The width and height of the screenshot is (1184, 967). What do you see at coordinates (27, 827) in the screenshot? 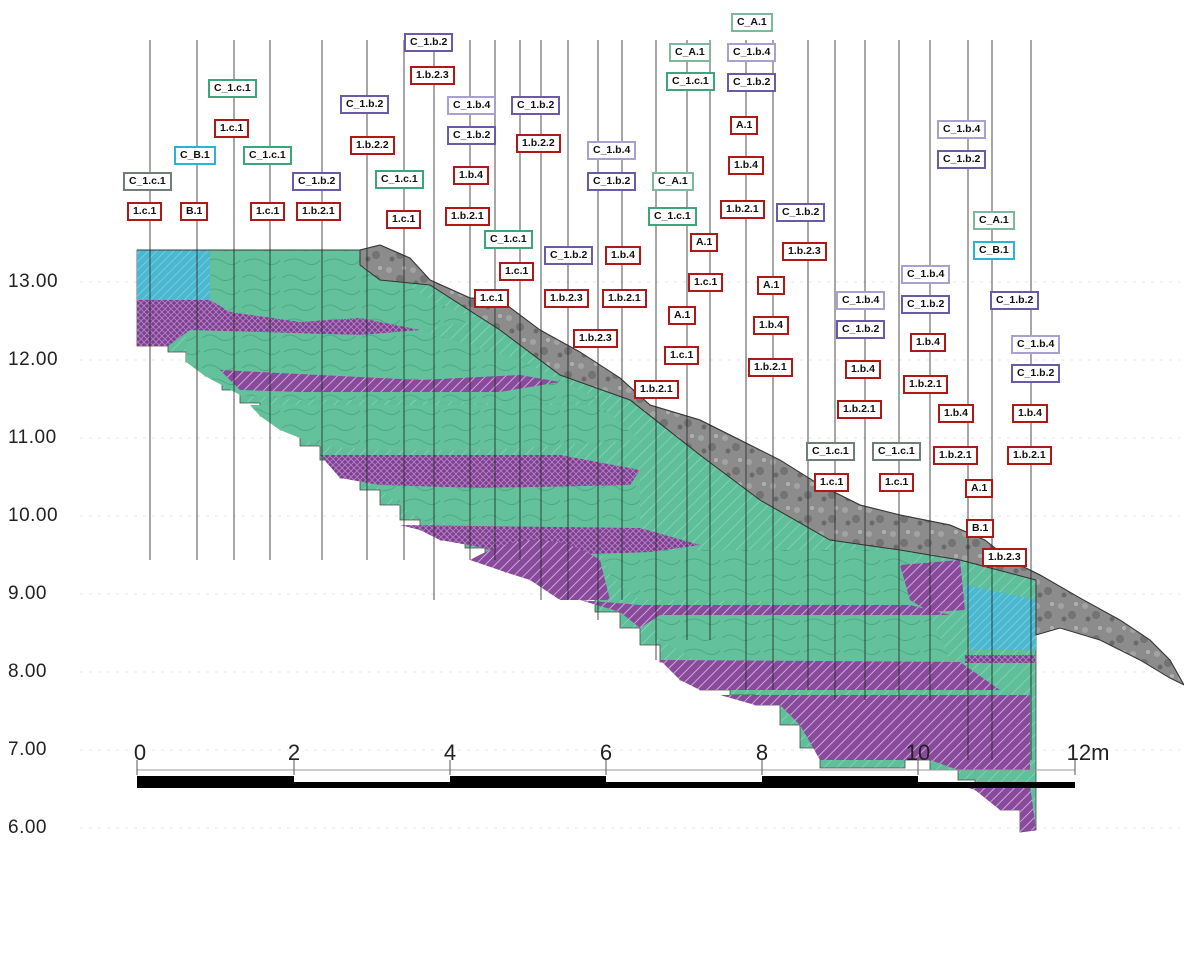
I see `elevation-label: 6.00` at bounding box center [27, 827].